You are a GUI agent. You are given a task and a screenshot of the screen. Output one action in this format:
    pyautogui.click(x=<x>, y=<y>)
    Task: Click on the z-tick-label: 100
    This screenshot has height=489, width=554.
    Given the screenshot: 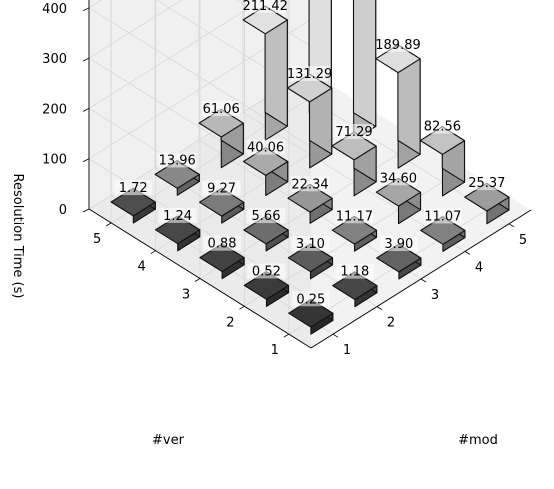 What is the action you would take?
    pyautogui.click(x=54, y=160)
    